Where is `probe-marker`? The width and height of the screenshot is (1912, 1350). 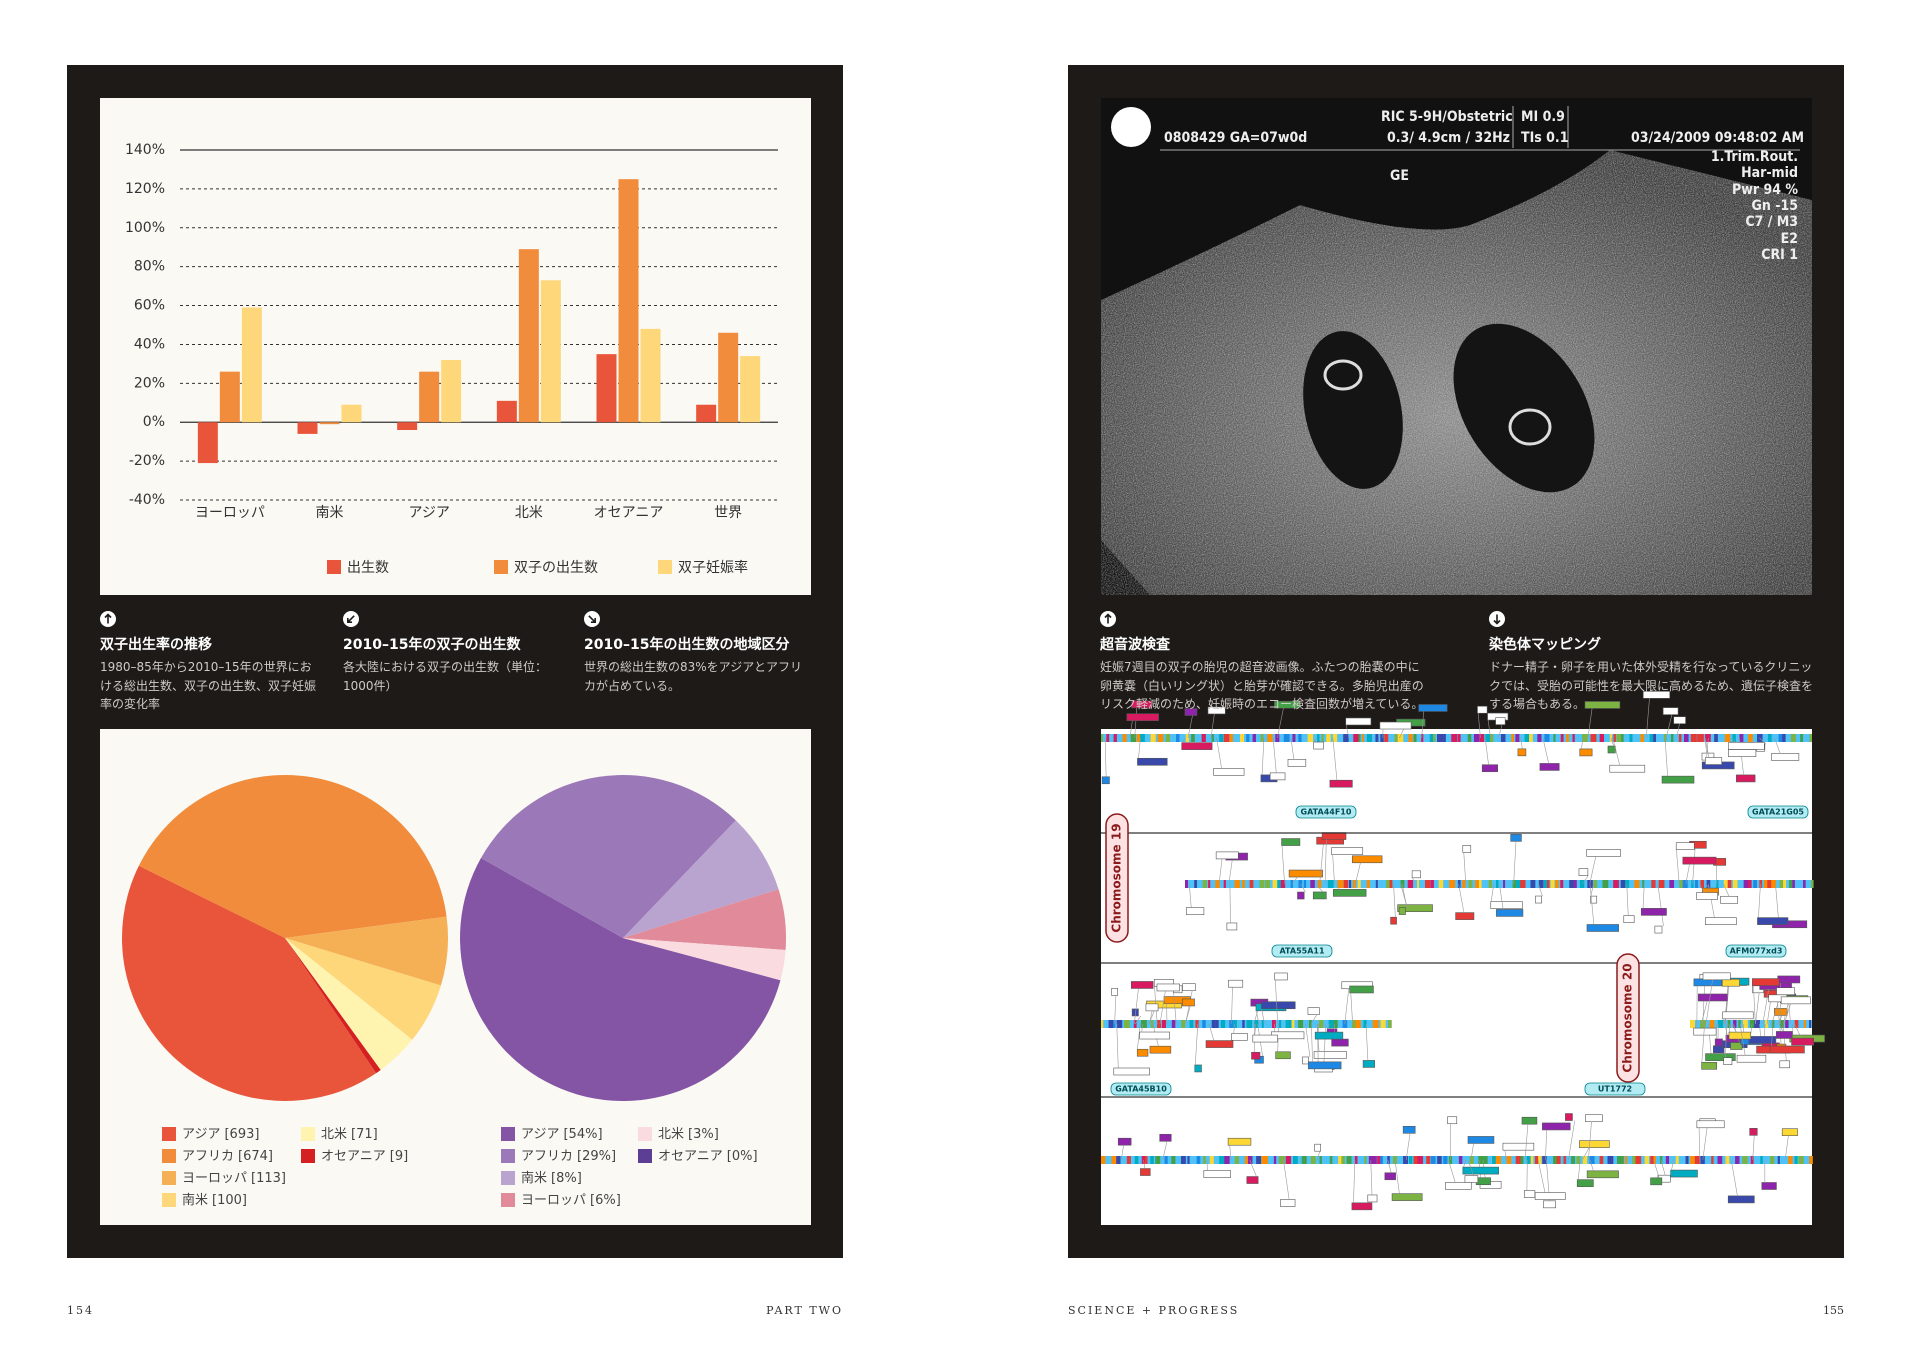
probe-marker is located at coordinates (1131, 127).